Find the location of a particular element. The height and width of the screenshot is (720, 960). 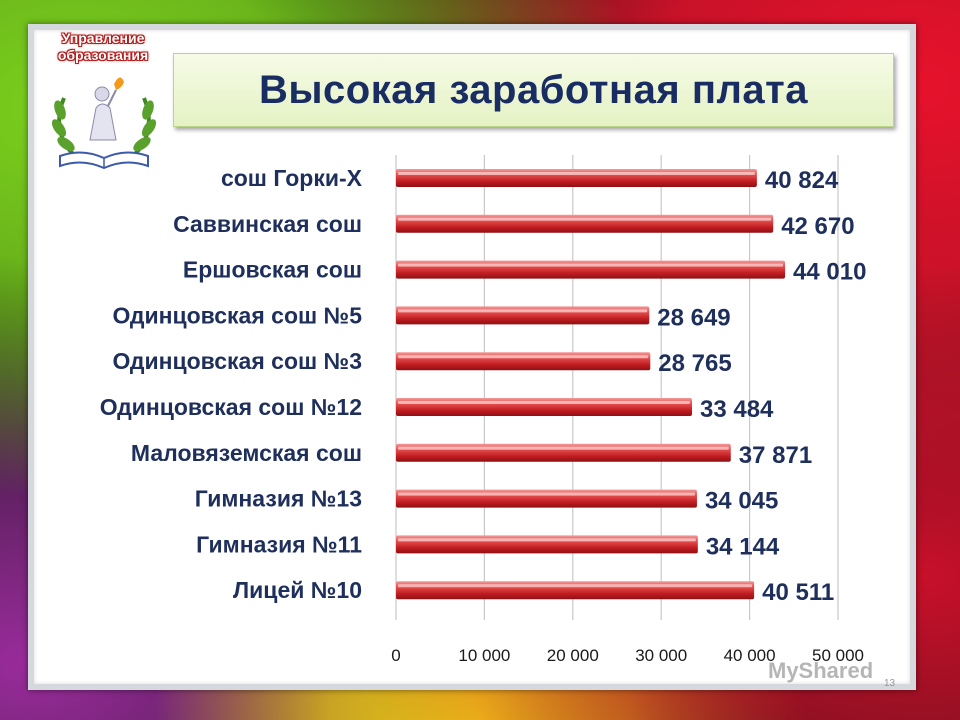

slide-number: 13 is located at coordinates (890, 683).